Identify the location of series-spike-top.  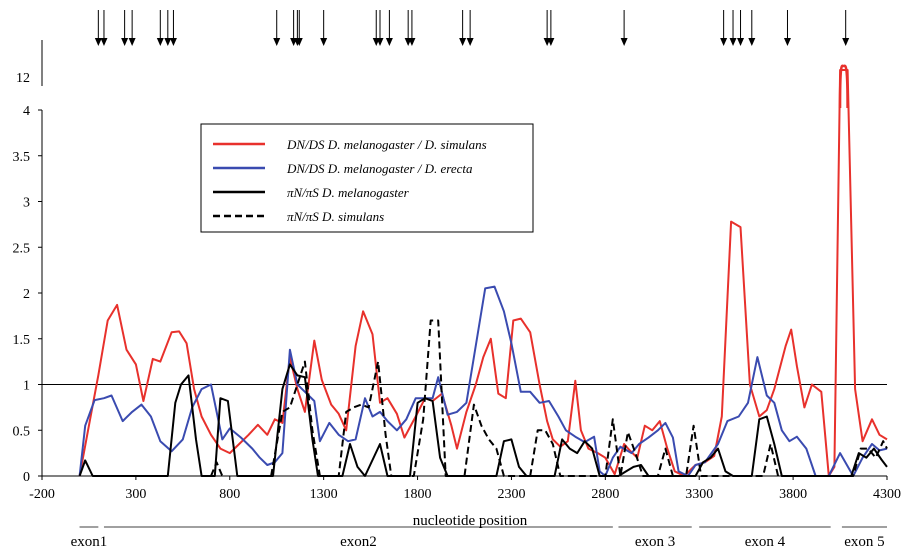
(843, 86).